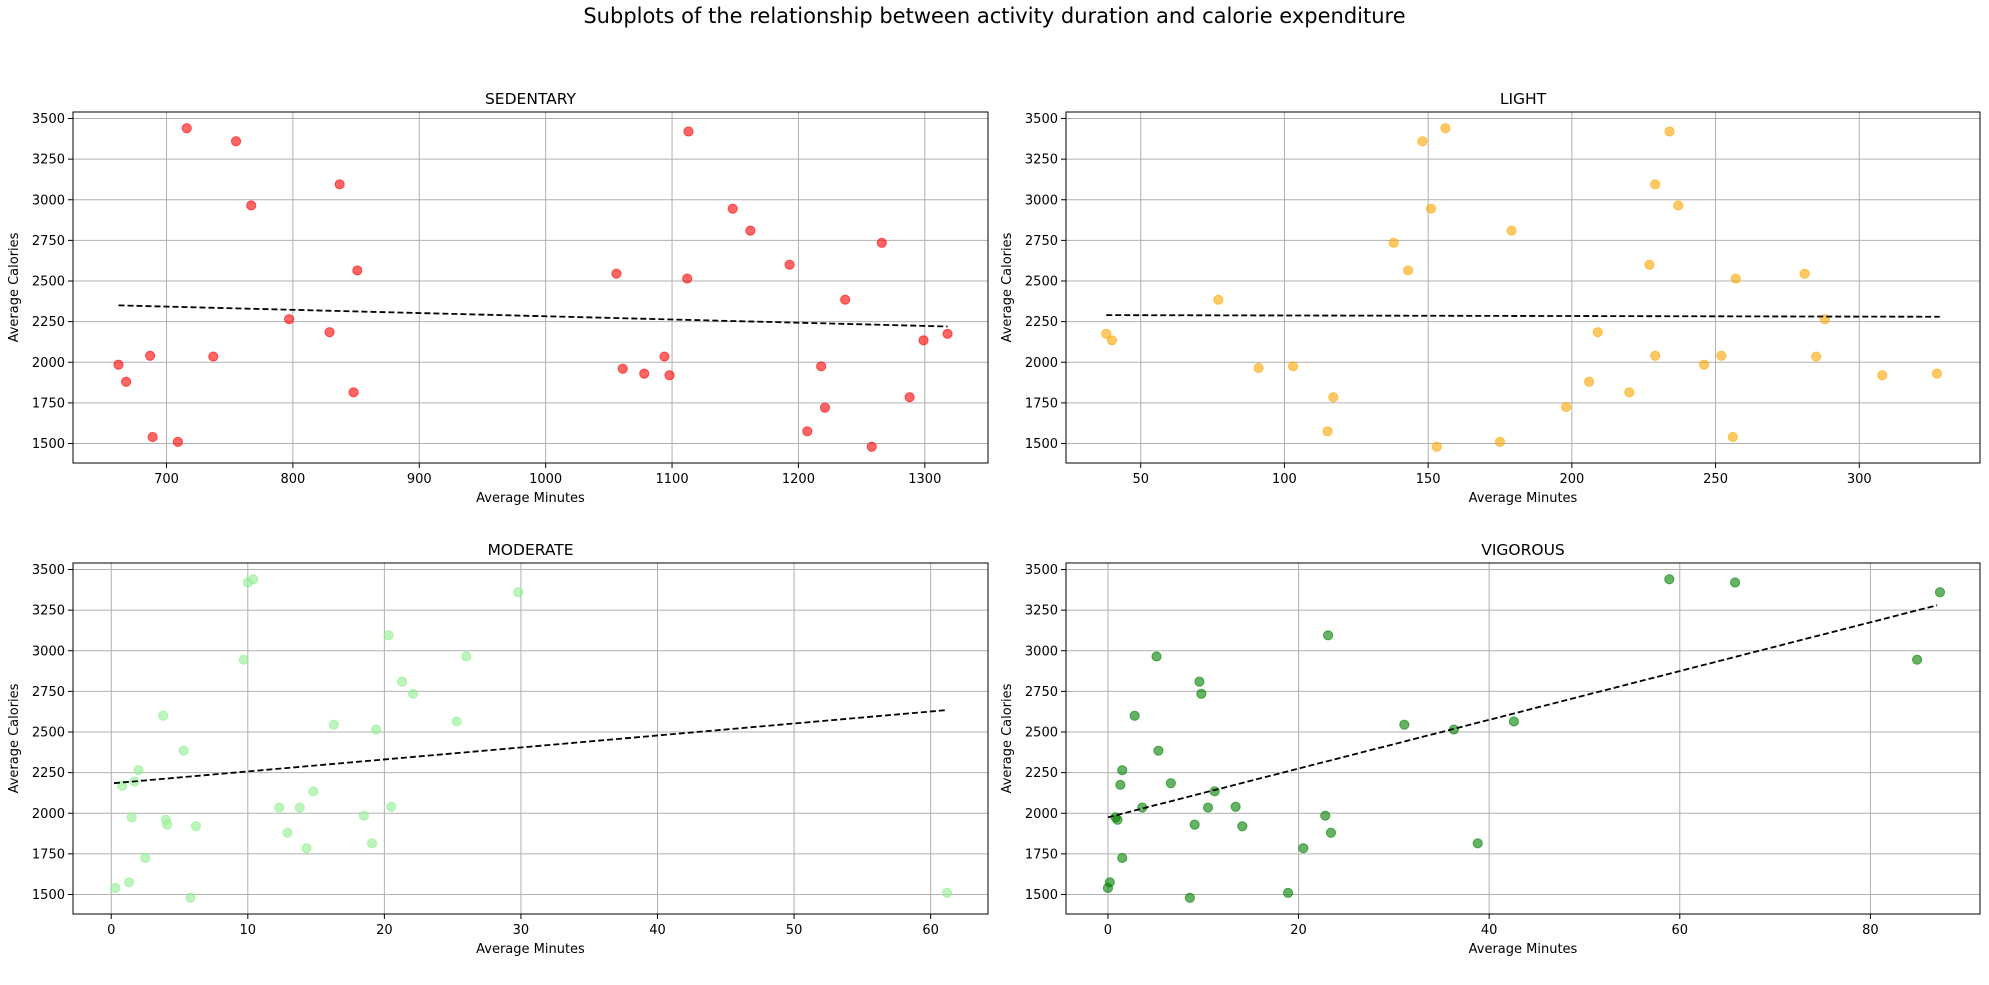 This screenshot has width=1989, height=985. I want to click on y-tick-label: 2250, so click(1041, 773).